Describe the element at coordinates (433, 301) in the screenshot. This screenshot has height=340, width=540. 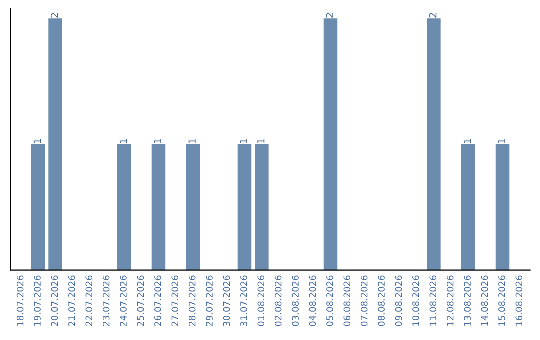
I see `x-tick-label: 11.08.2026` at that location.